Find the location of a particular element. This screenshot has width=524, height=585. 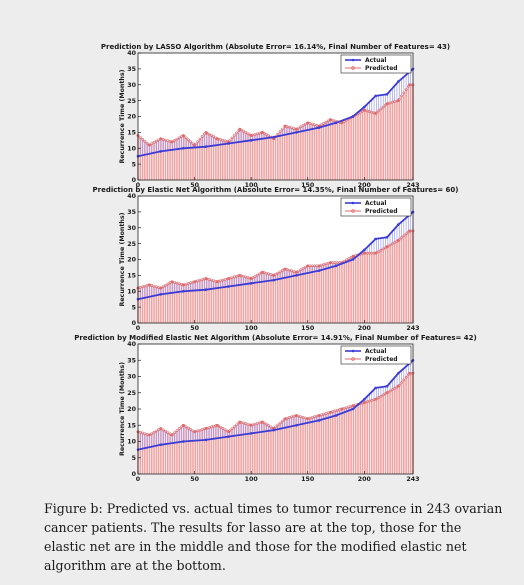

y-tick-label: 0 is located at coordinates (134, 180).